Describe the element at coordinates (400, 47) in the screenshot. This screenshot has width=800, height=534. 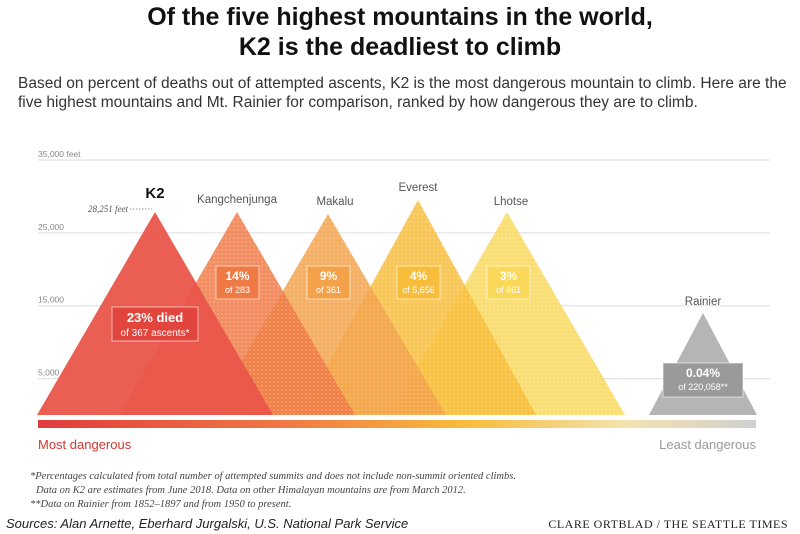
I see `chart-title-line-2: K2 is the deadliest to climb` at that location.